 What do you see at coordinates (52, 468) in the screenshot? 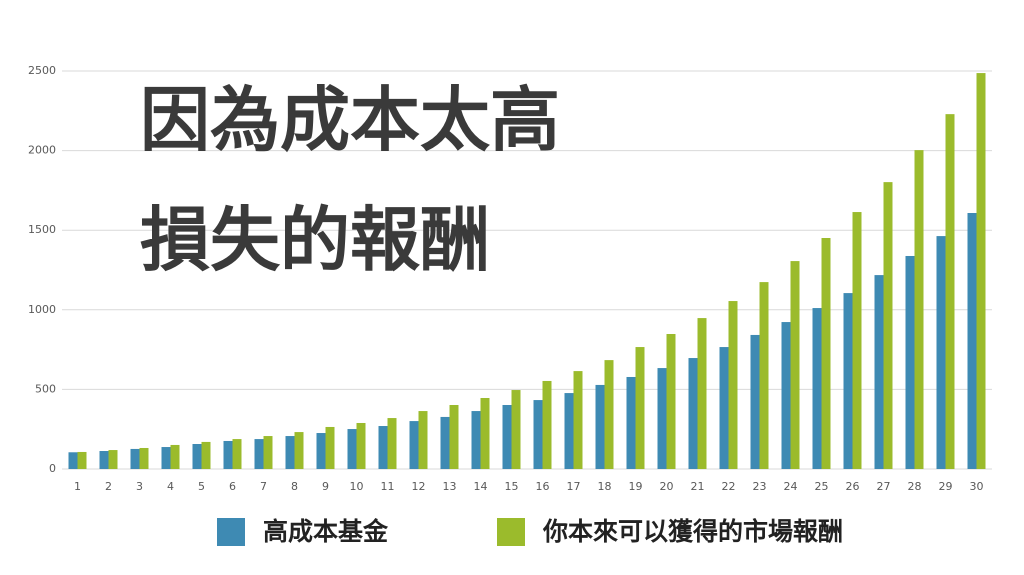
I see `y-tick-label: 0` at bounding box center [52, 468].